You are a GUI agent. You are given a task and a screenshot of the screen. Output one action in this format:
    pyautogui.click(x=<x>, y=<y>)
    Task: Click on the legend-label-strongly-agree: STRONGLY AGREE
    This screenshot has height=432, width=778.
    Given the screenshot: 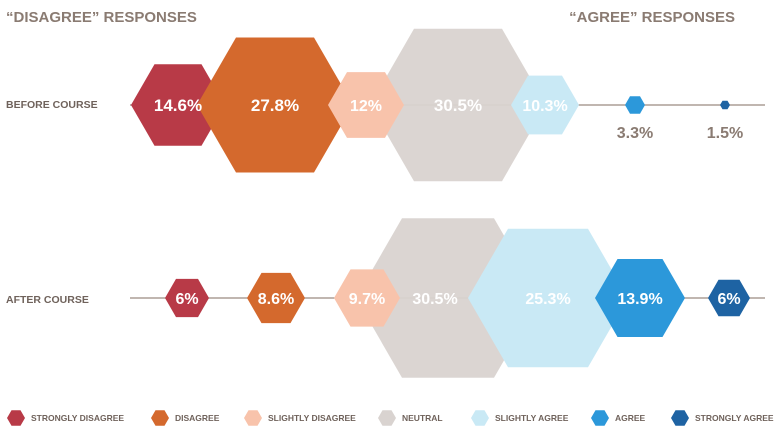 What is the action you would take?
    pyautogui.click(x=734, y=418)
    